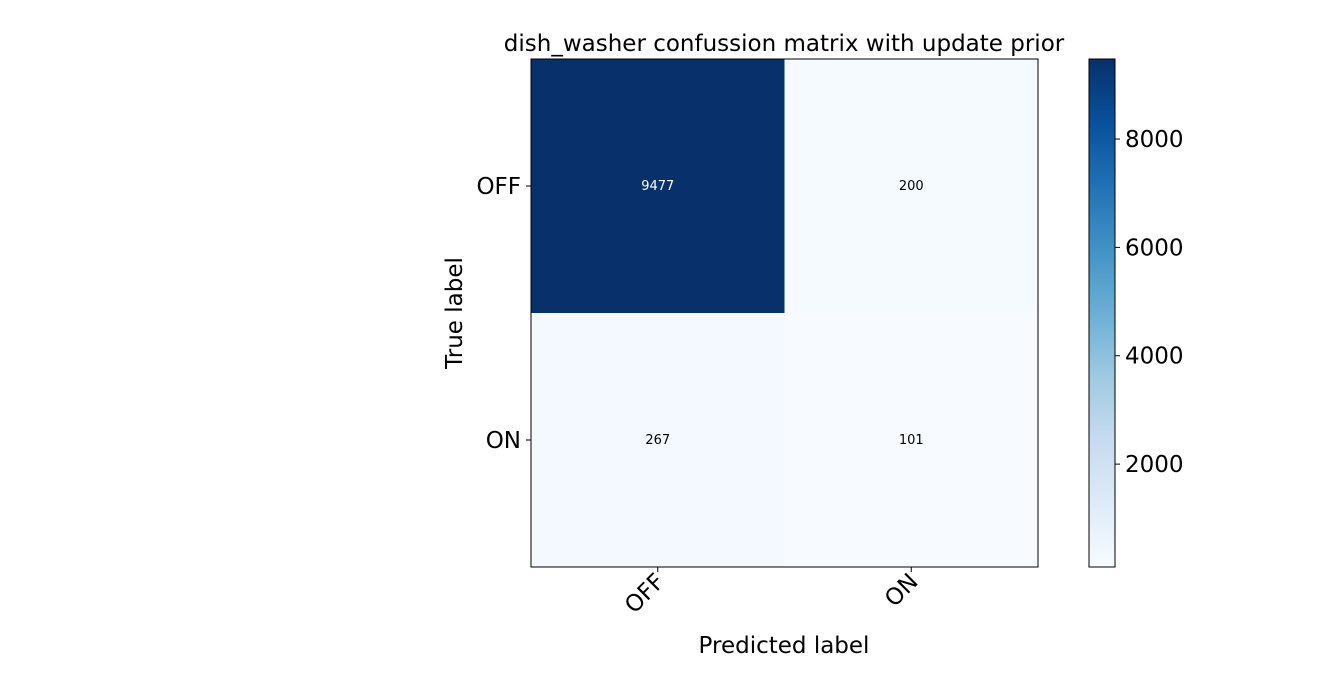  What do you see at coordinates (771, 593) in the screenshot?
I see `x-axis-ticks: OFF ON` at bounding box center [771, 593].